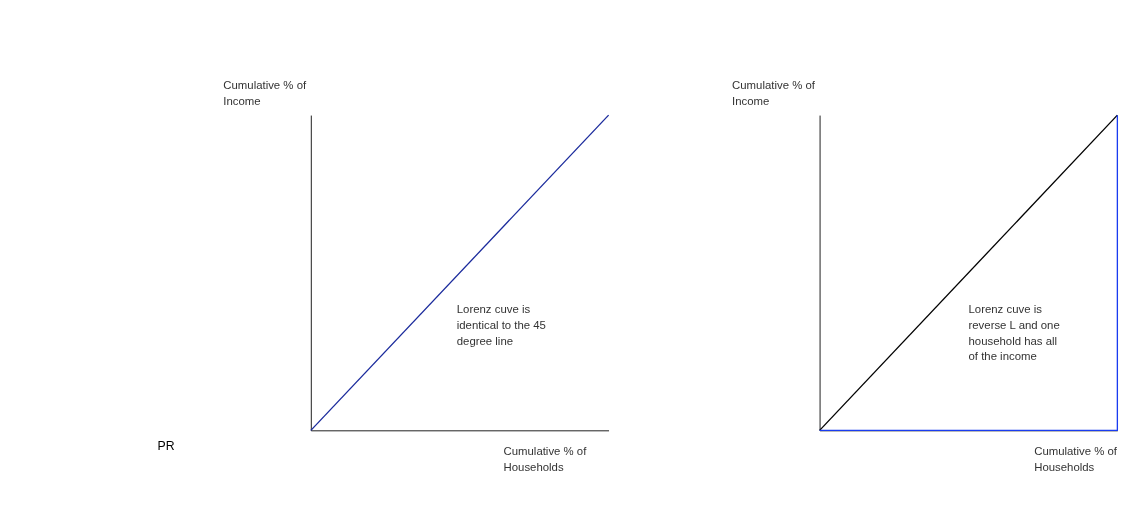 This screenshot has width=1127, height=529. I want to click on annotation: Lorenz cuve is identical to the 45 degree line, so click(501, 325).